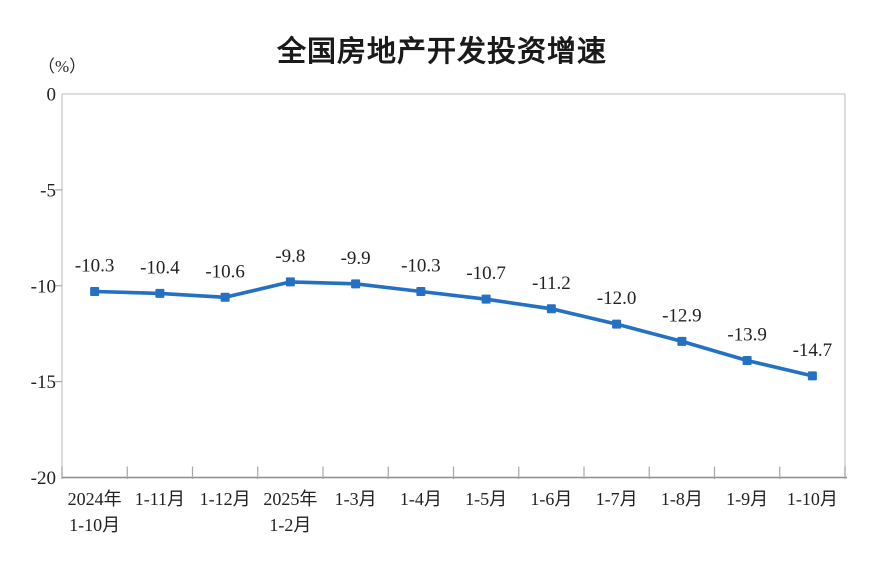 Image resolution: width=870 pixels, height=566 pixels. Describe the element at coordinates (551, 283) in the screenshot. I see `data-point-label: -11.2` at that location.